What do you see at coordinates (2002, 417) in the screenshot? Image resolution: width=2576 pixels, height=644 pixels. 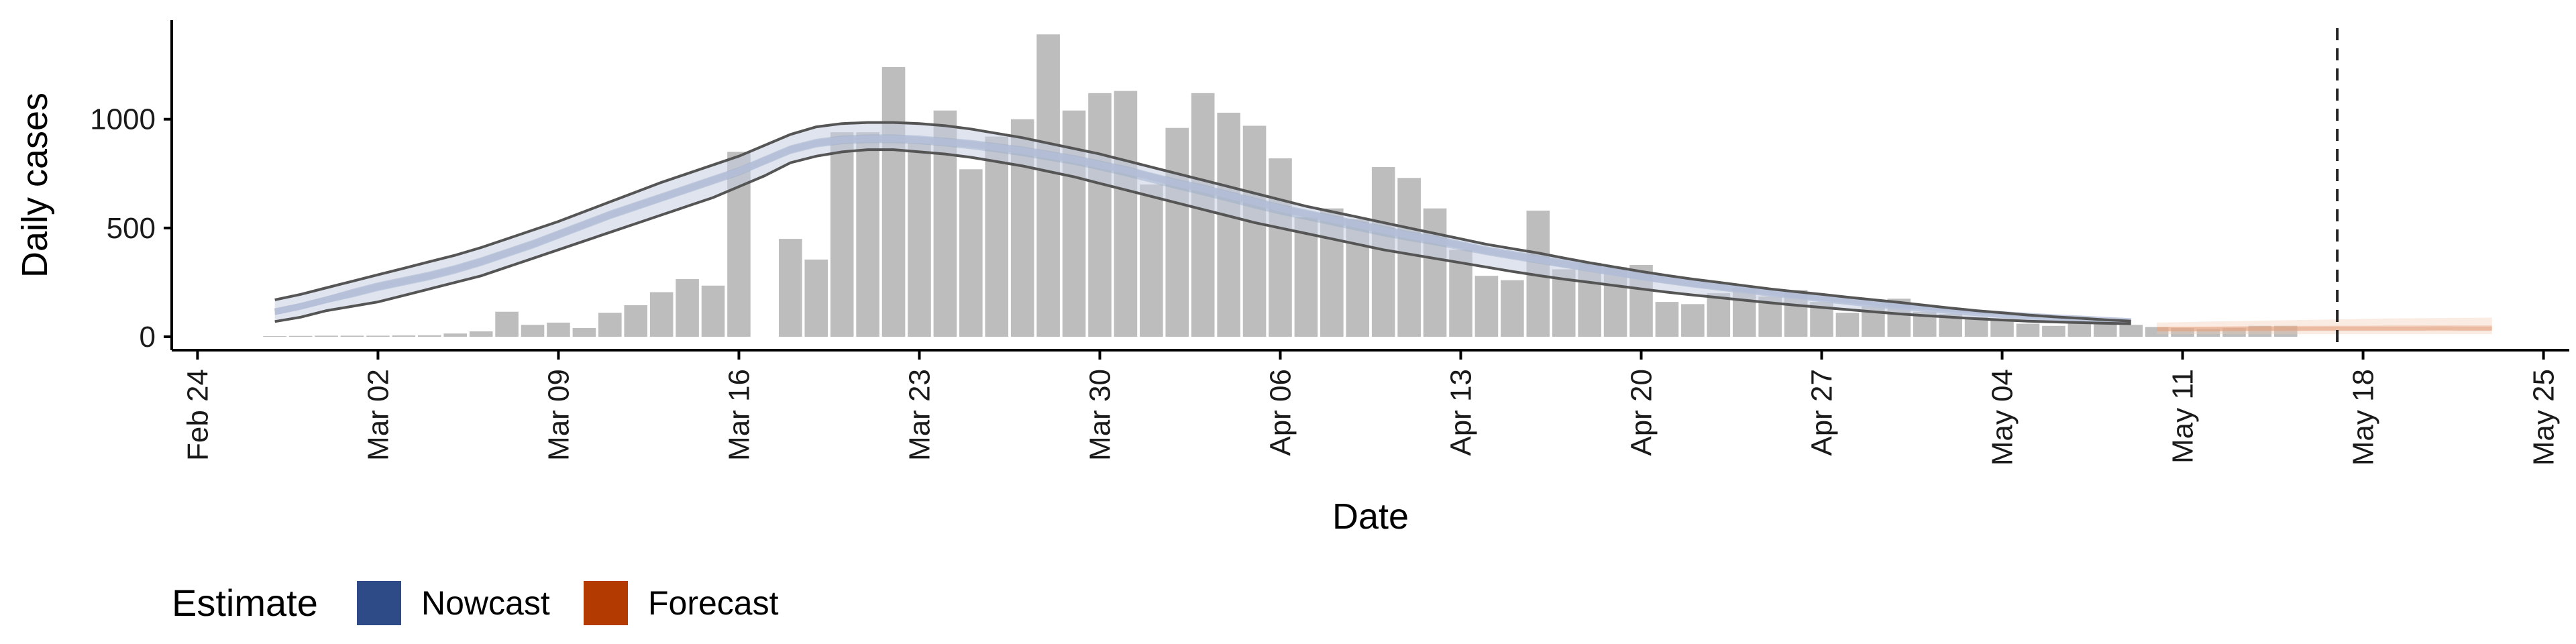 I see `x-tick-label: May 04` at bounding box center [2002, 417].